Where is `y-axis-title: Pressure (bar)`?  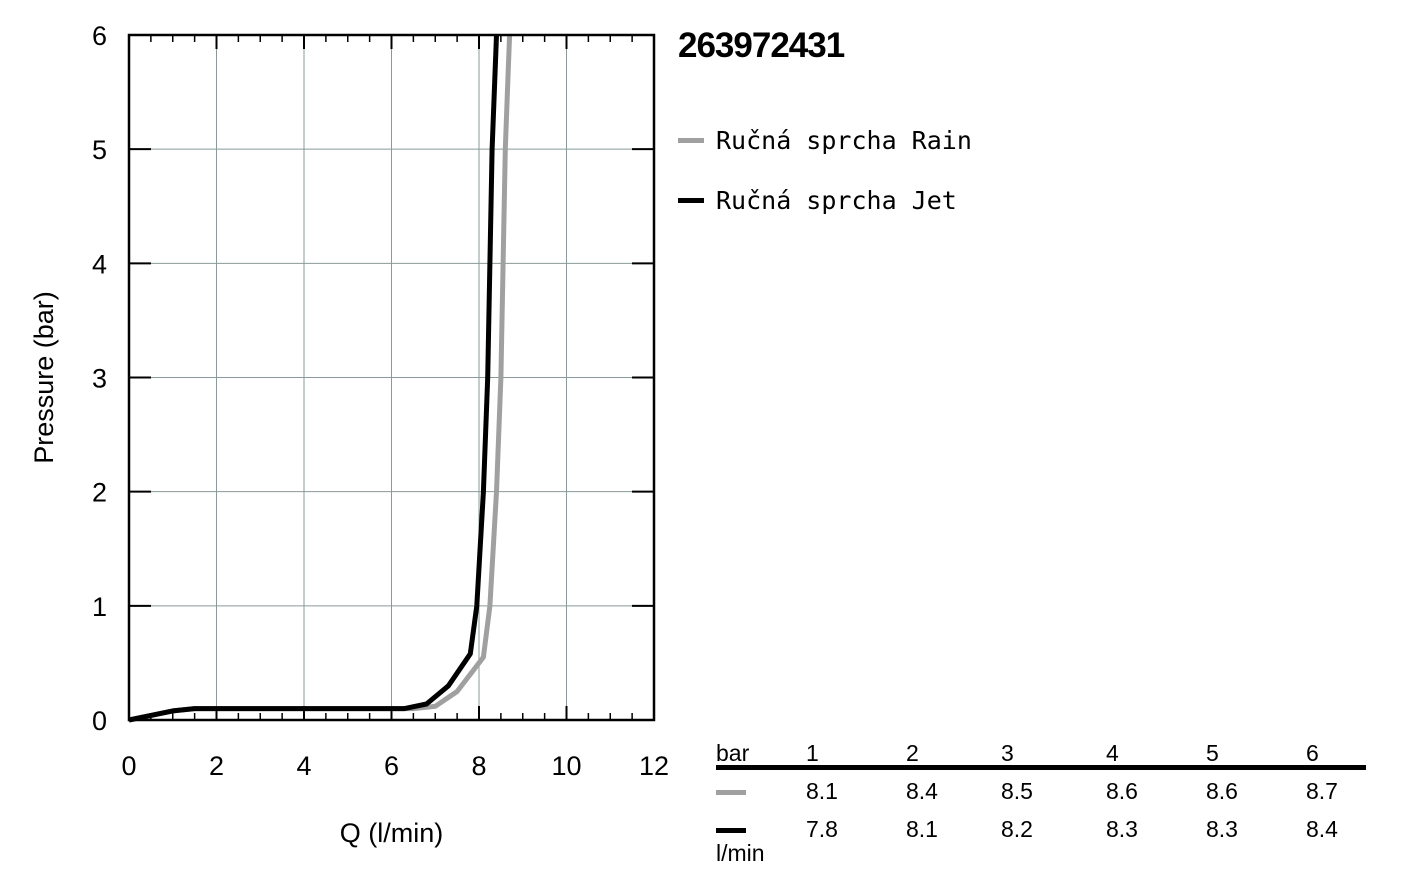
y-axis-title: Pressure (bar) is located at coordinates (44, 377).